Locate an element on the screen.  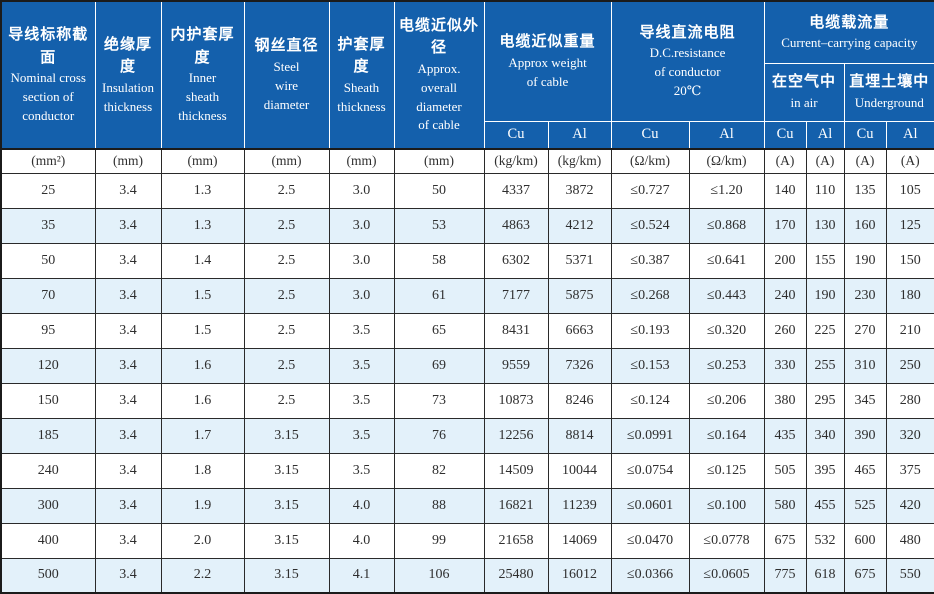
table-cell: 618 is located at coordinates (825, 575).